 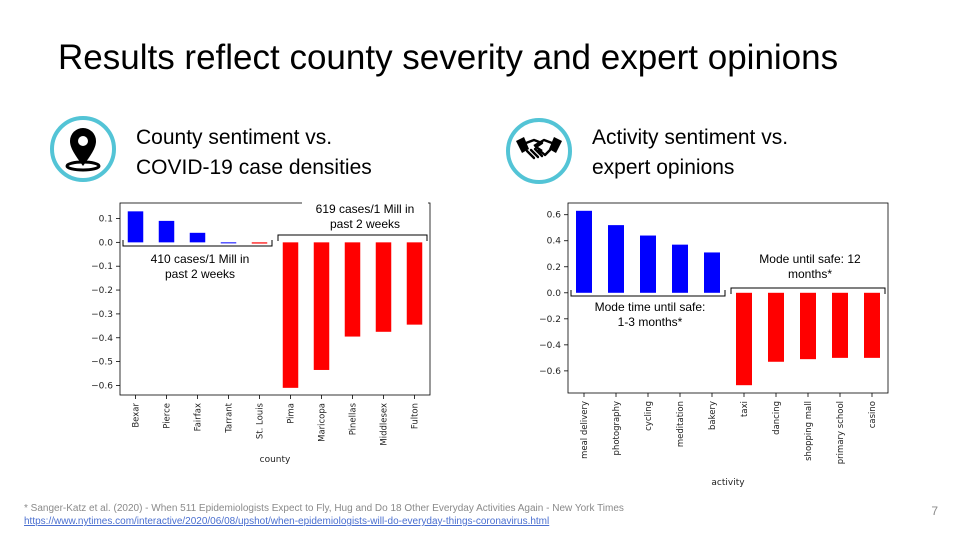 I want to click on long-wait-annotation-line2: months*, so click(x=810, y=274).